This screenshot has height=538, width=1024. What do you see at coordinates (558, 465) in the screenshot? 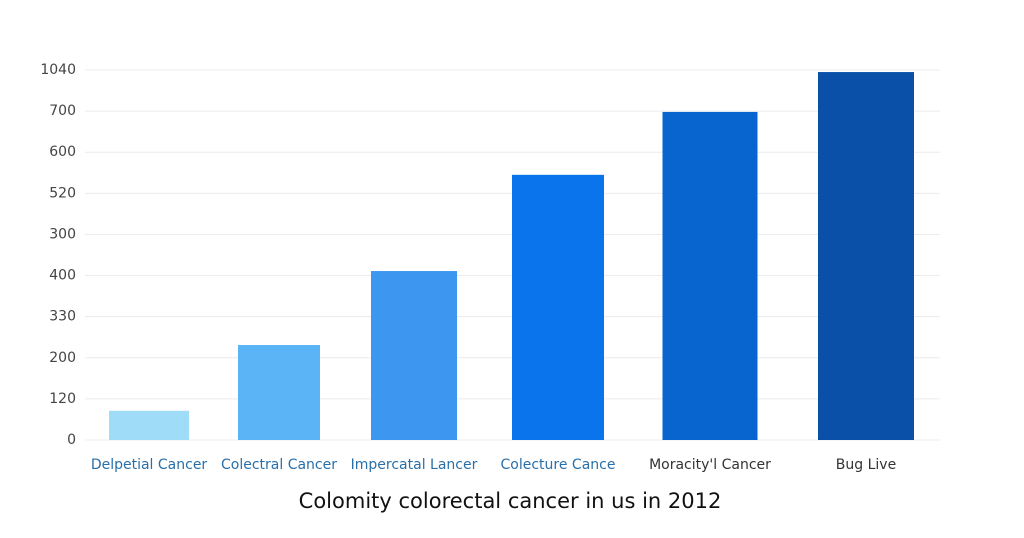
I see `x-tick-label: Colecture Cance` at bounding box center [558, 465].